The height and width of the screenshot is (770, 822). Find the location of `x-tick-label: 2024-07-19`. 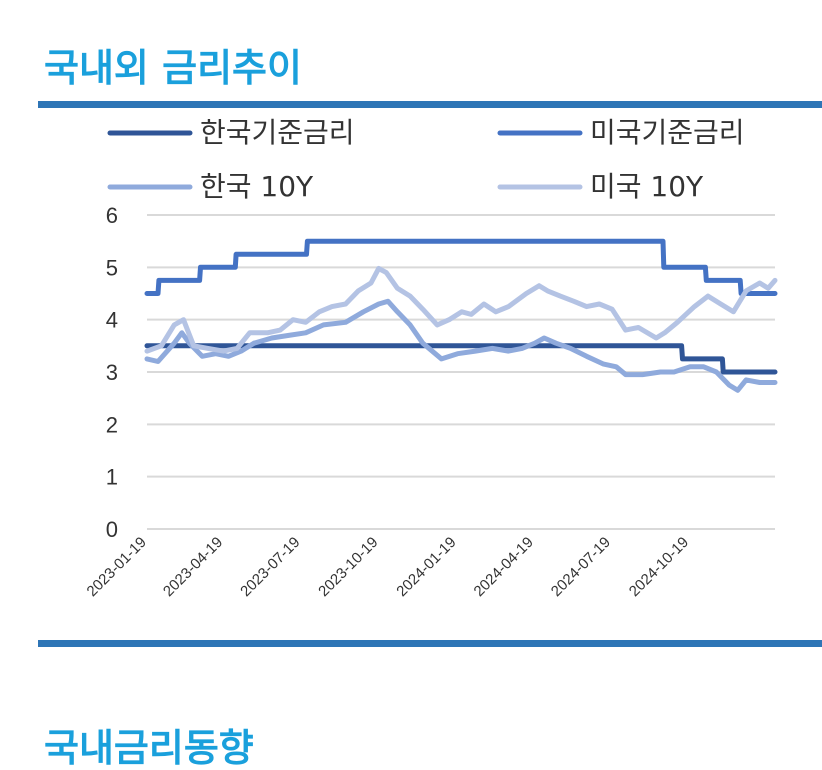

x-tick-label: 2024-07-19 is located at coordinates (581, 567).